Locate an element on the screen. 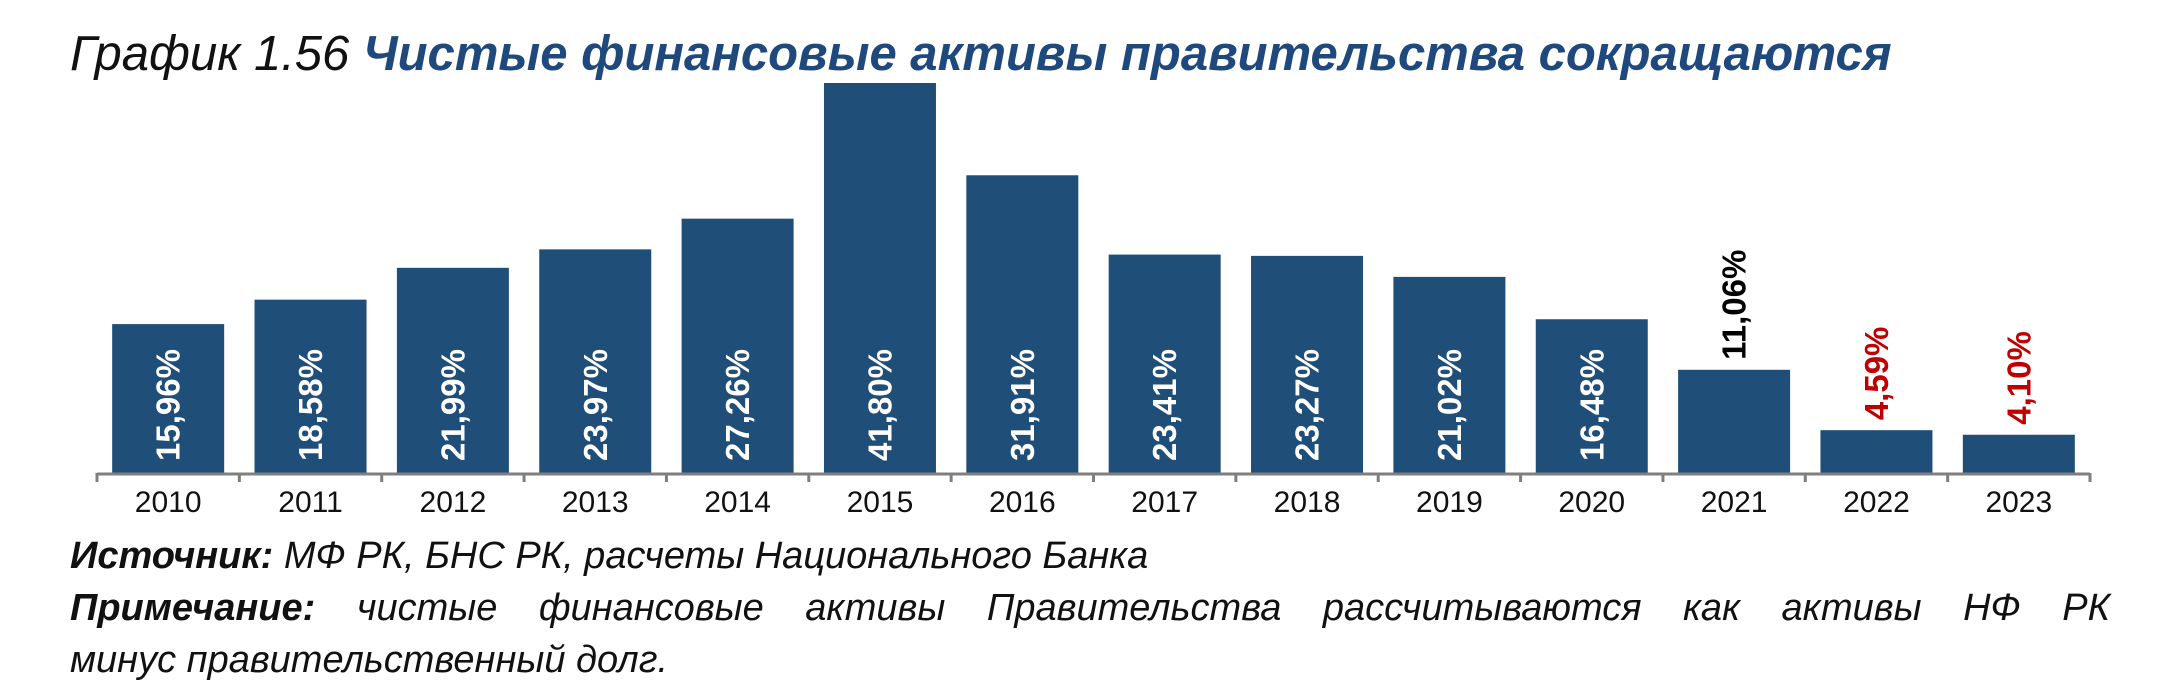 Image resolution: width=2160 pixels, height=689 pixels. x-tick-label-2020: 2020 is located at coordinates (1591, 502).